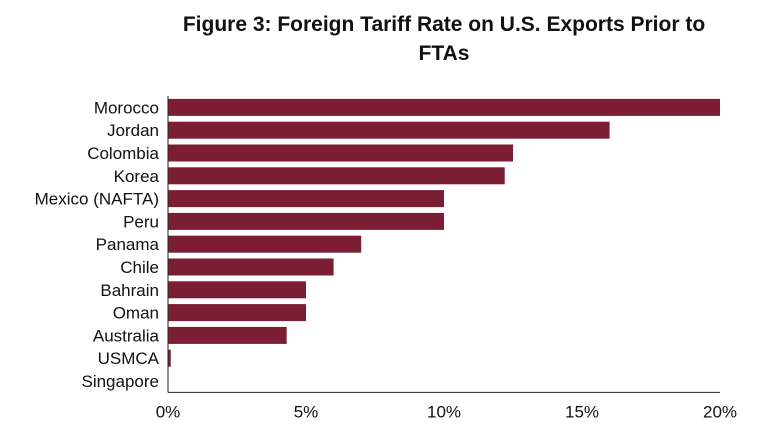 Image resolution: width=759 pixels, height=425 pixels. I want to click on bar-jordan, so click(389, 130).